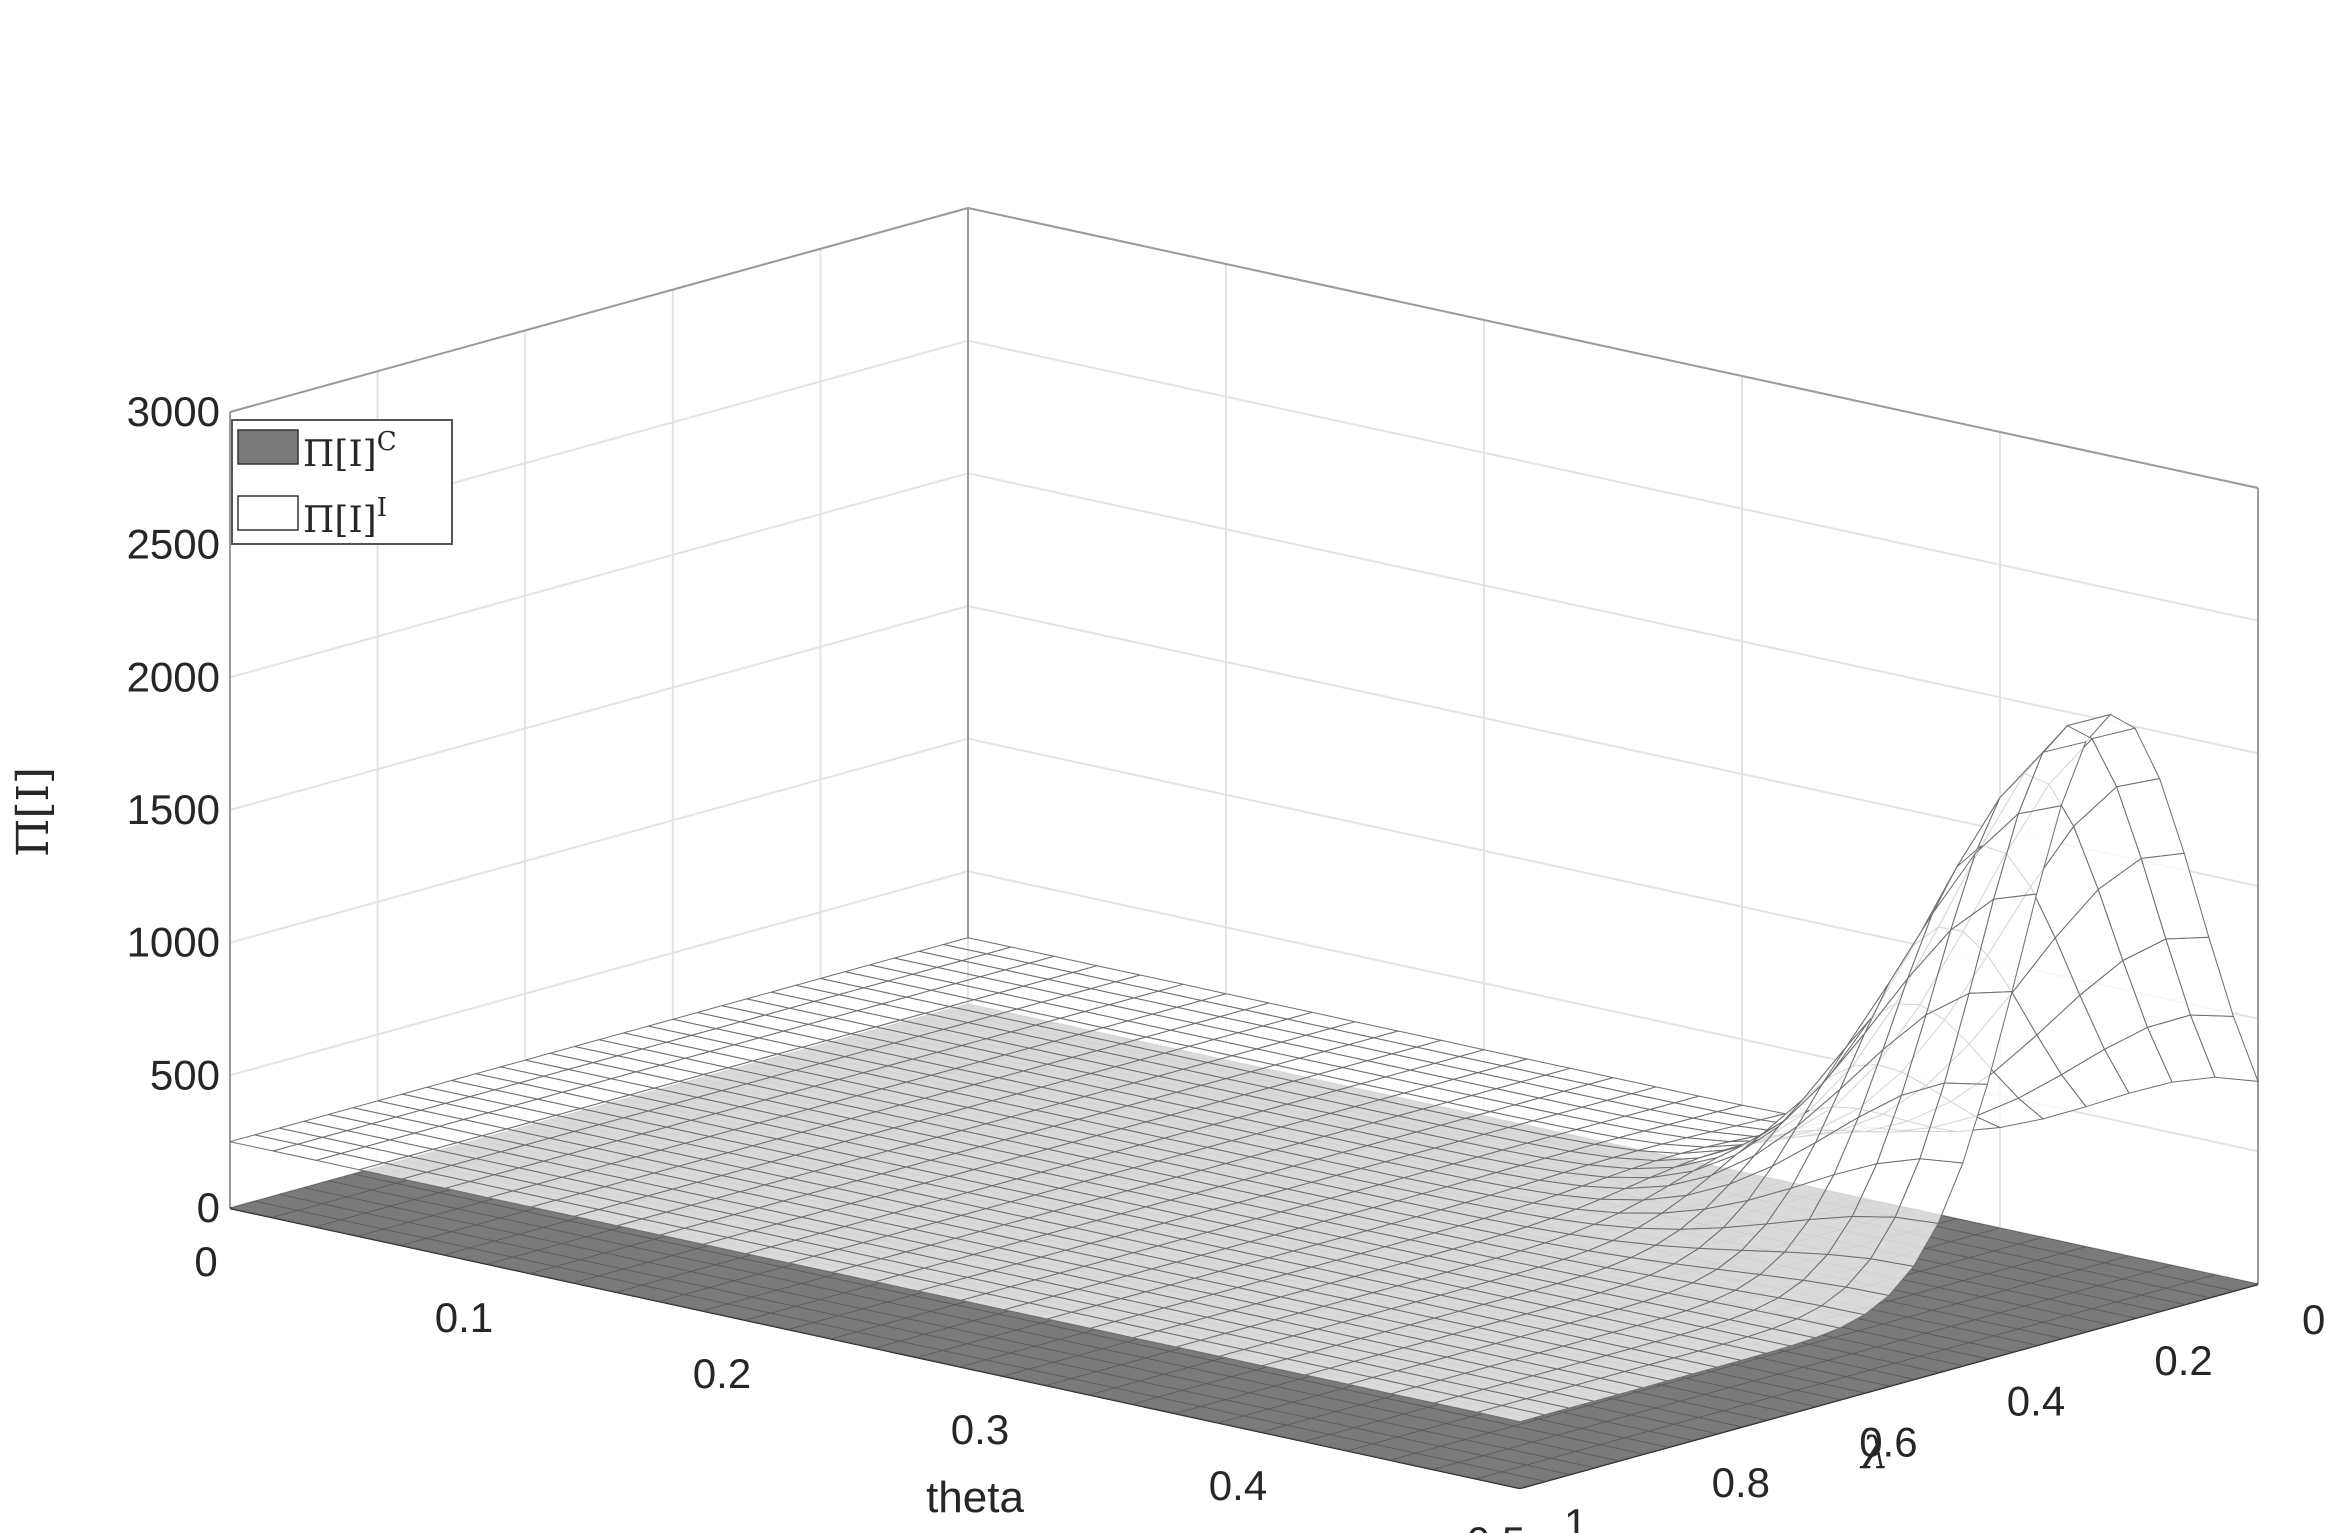 Image resolution: width=2331 pixels, height=1533 pixels. I want to click on z-tick-label: 2500, so click(173, 544).